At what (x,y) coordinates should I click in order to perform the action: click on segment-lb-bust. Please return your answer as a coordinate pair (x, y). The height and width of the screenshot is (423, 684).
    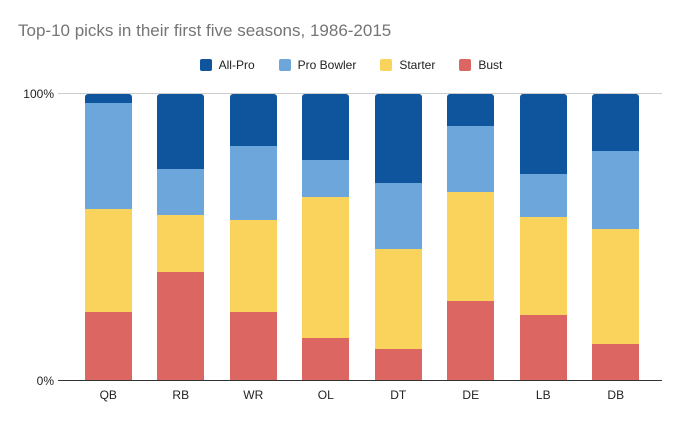
    Looking at the image, I should click on (543, 348).